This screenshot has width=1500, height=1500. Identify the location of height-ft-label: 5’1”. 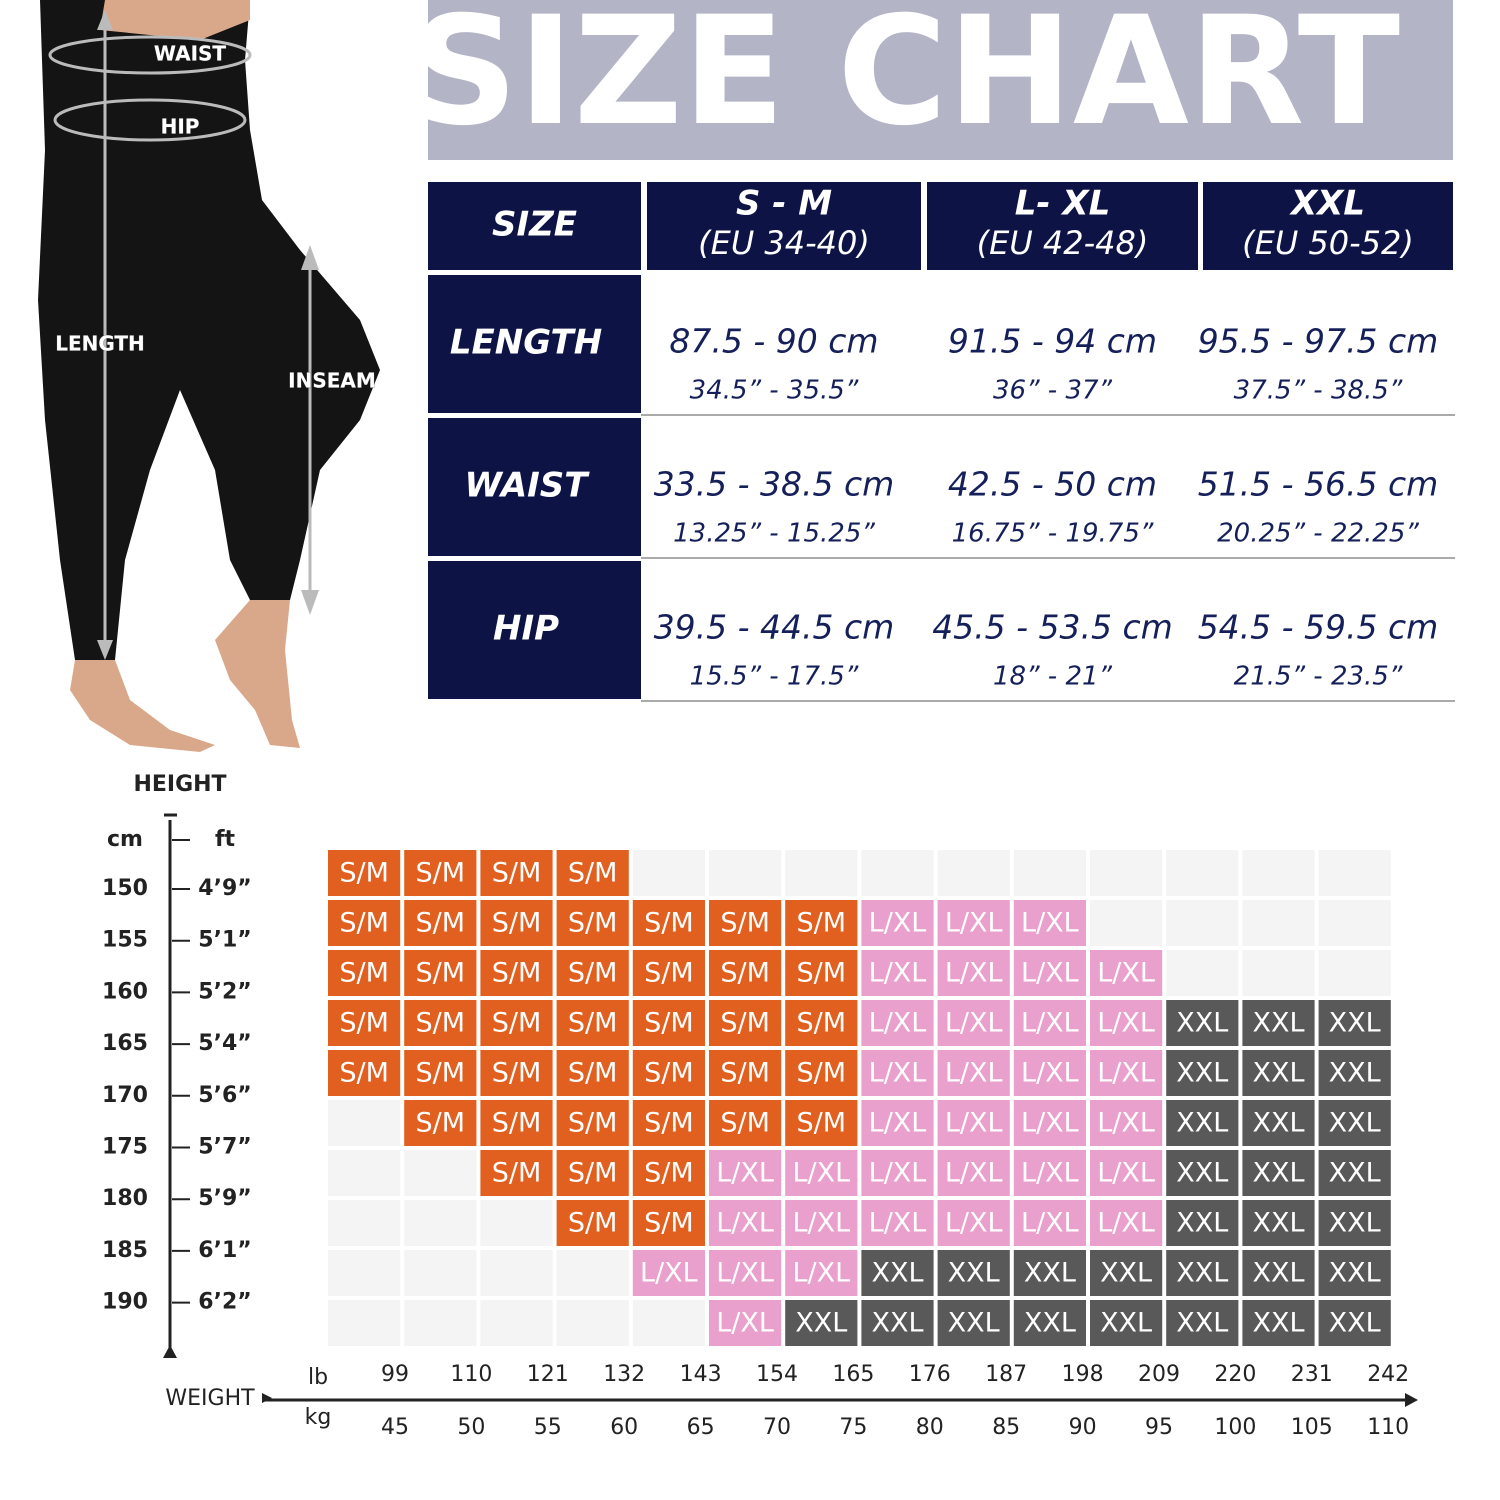
(224, 940).